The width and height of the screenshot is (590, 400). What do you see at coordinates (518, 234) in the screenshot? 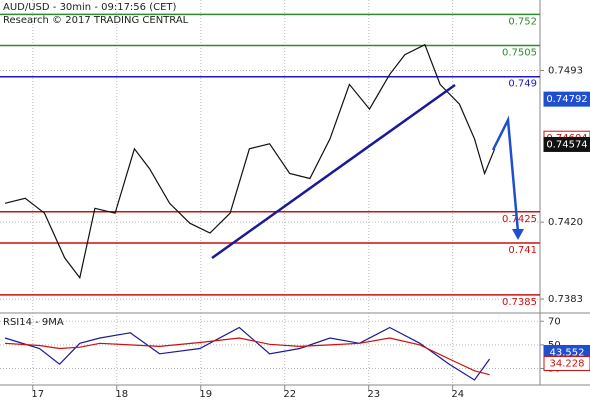
I see `arrow-head` at bounding box center [518, 234].